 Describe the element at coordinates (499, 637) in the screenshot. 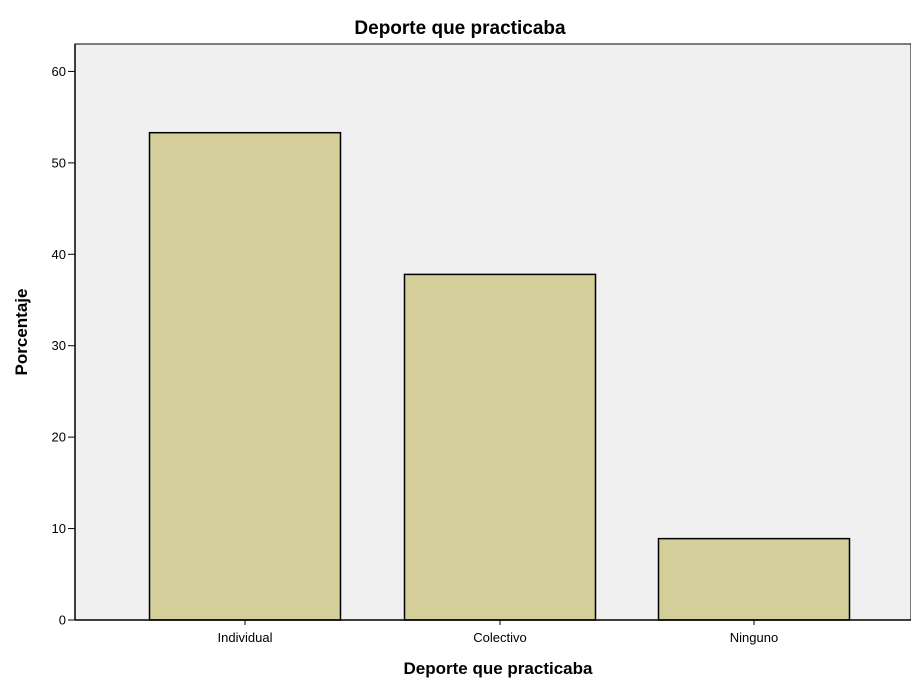

I see `x-tick-label-colectivo: Colectivo` at that location.